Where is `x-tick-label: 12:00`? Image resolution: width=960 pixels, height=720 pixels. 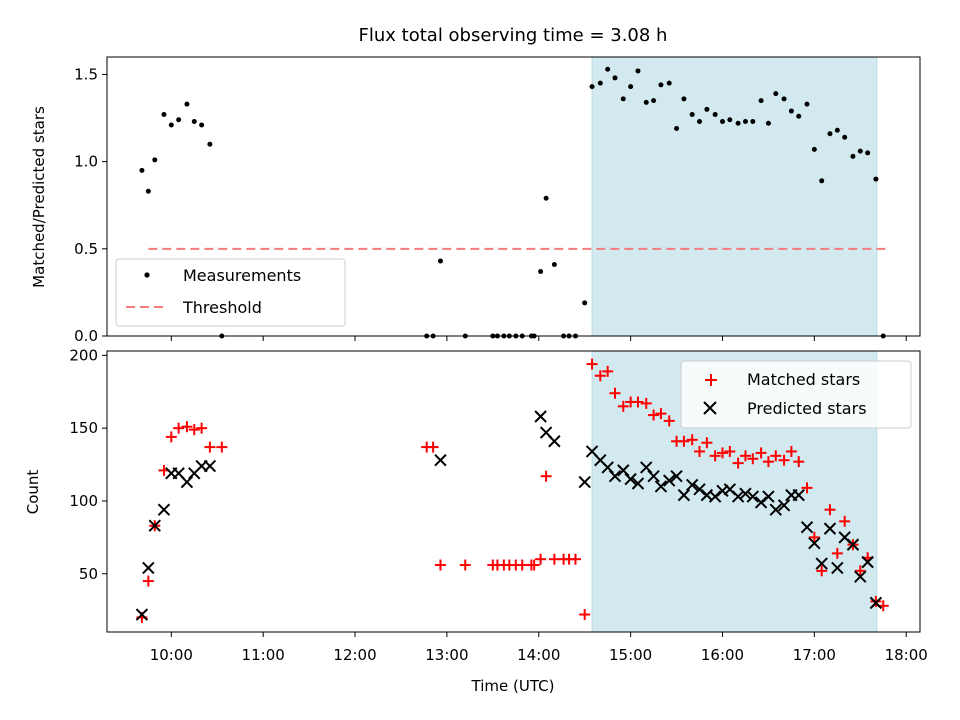
x-tick-label: 12:00 is located at coordinates (354, 655).